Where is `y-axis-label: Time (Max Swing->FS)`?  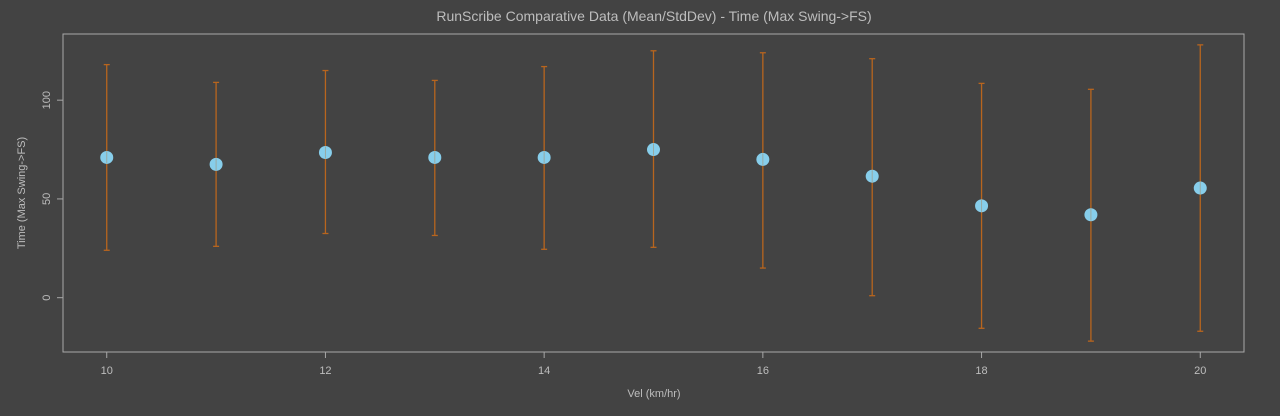 y-axis-label: Time (Max Swing->FS) is located at coordinates (22, 193).